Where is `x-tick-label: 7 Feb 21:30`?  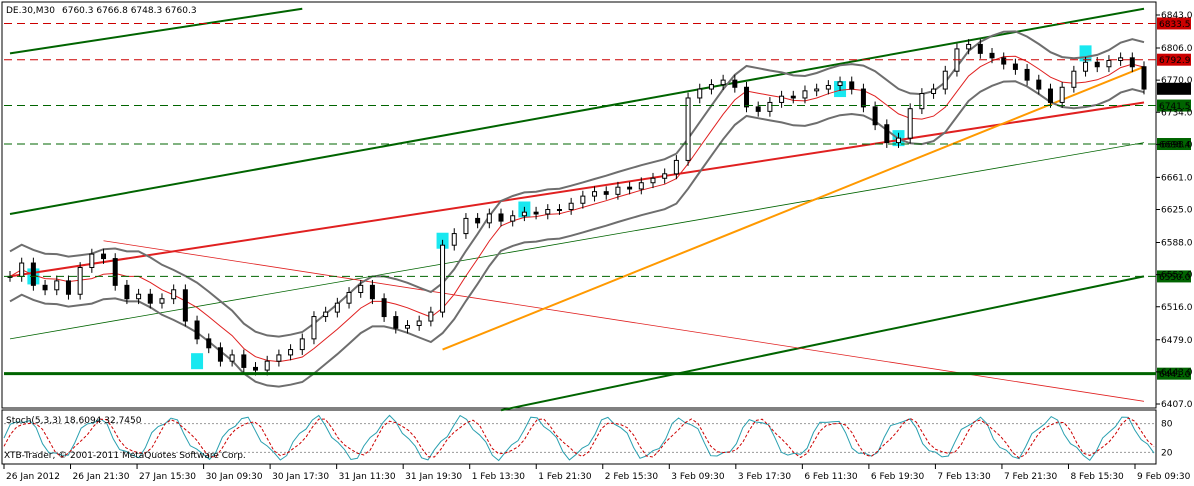
x-tick-label: 7 Feb 21:30 is located at coordinates (1031, 477).